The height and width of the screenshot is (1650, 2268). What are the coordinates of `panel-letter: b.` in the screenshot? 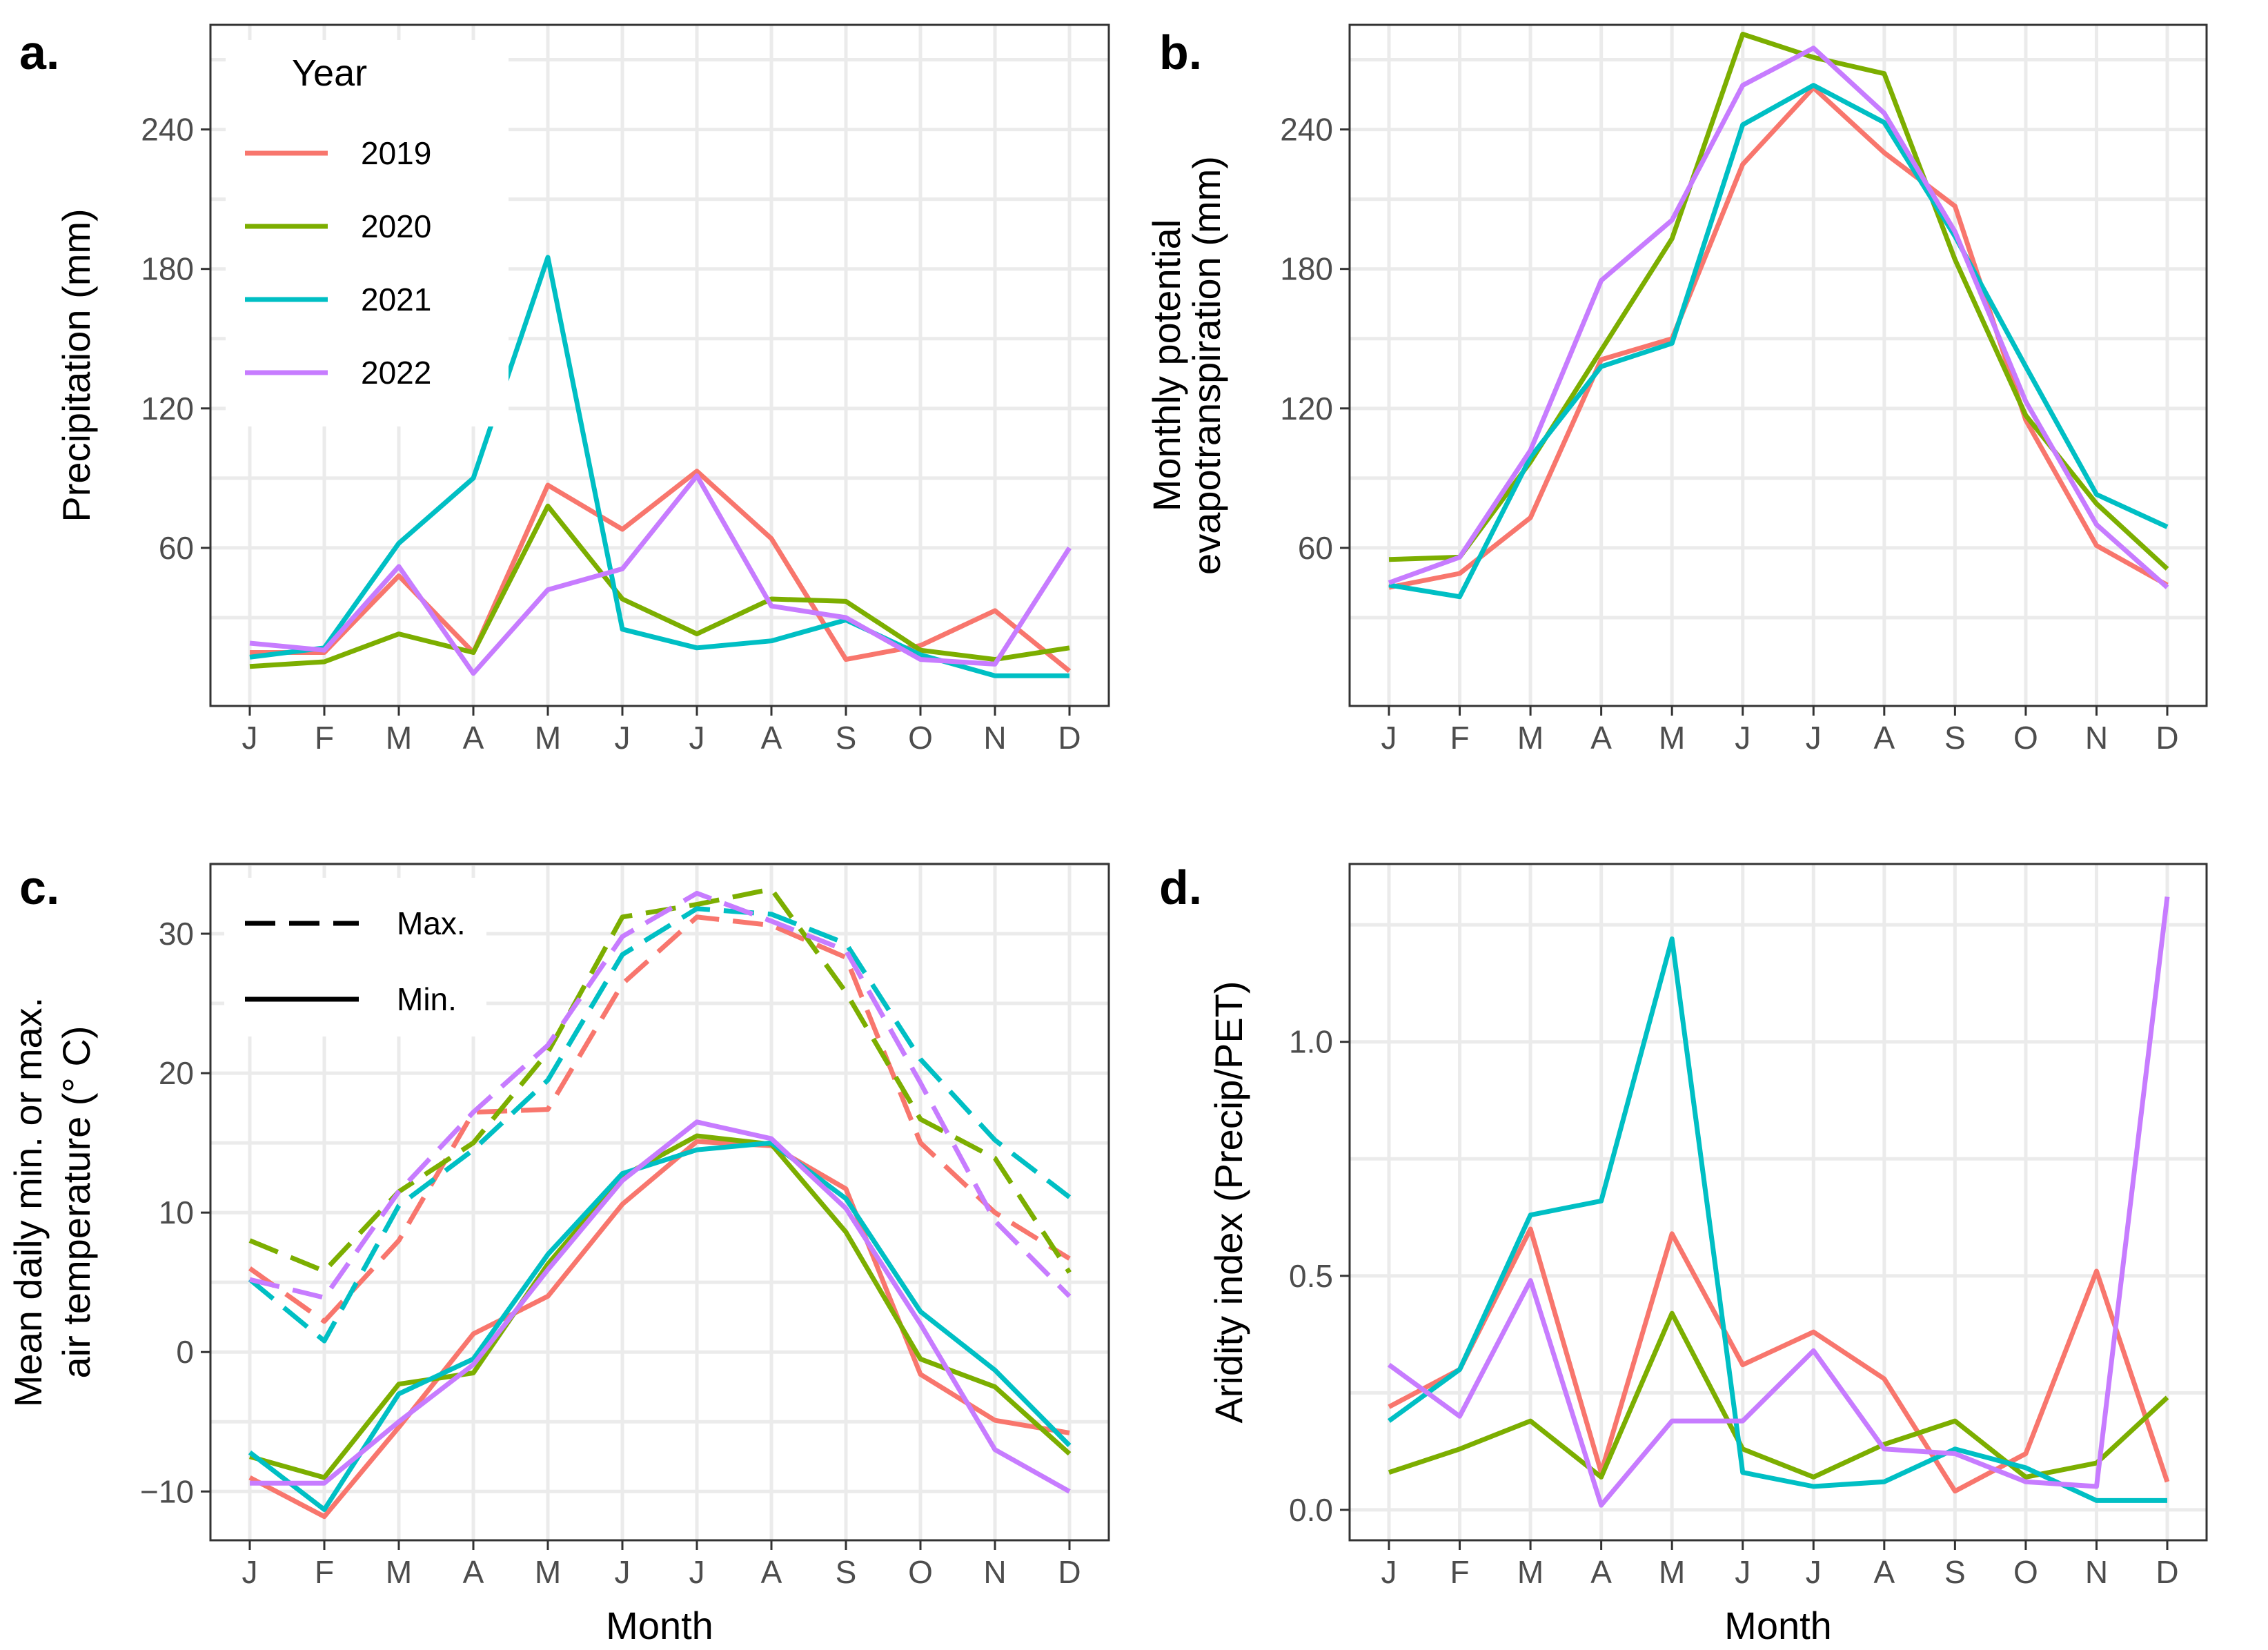 It's located at (1180, 52).